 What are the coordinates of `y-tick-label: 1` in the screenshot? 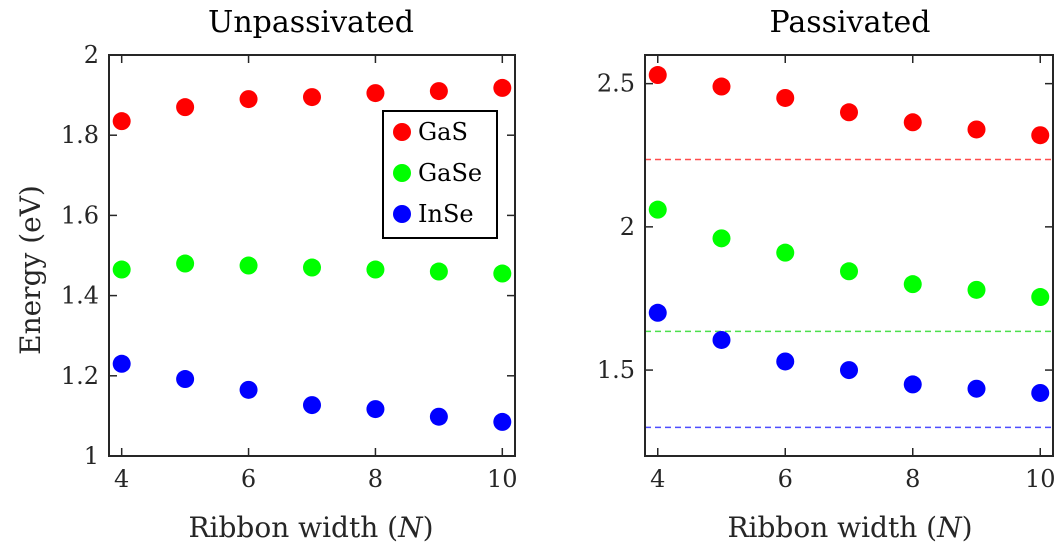 It's located at (91, 456).